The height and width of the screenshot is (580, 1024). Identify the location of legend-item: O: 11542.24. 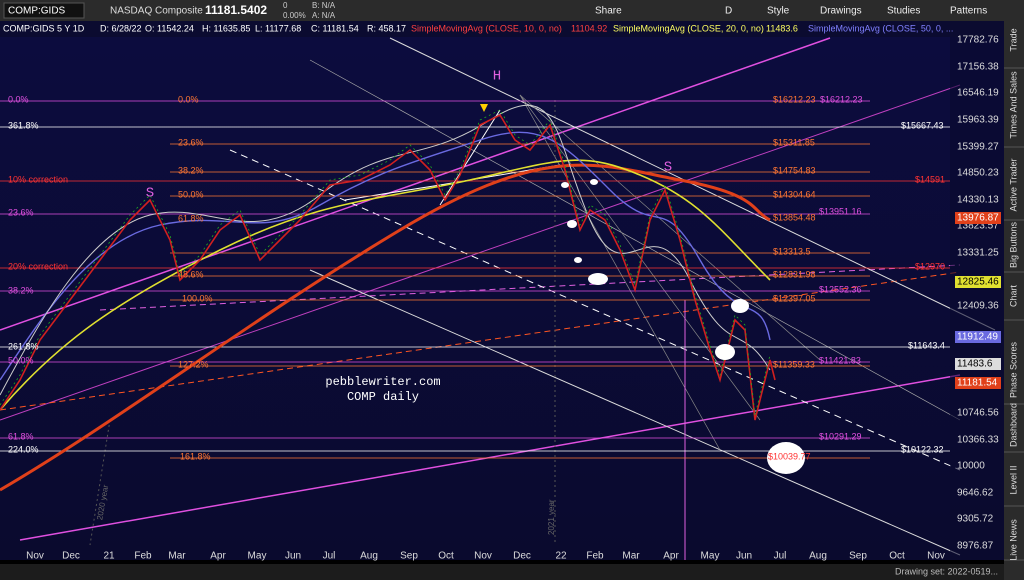
(169, 28).